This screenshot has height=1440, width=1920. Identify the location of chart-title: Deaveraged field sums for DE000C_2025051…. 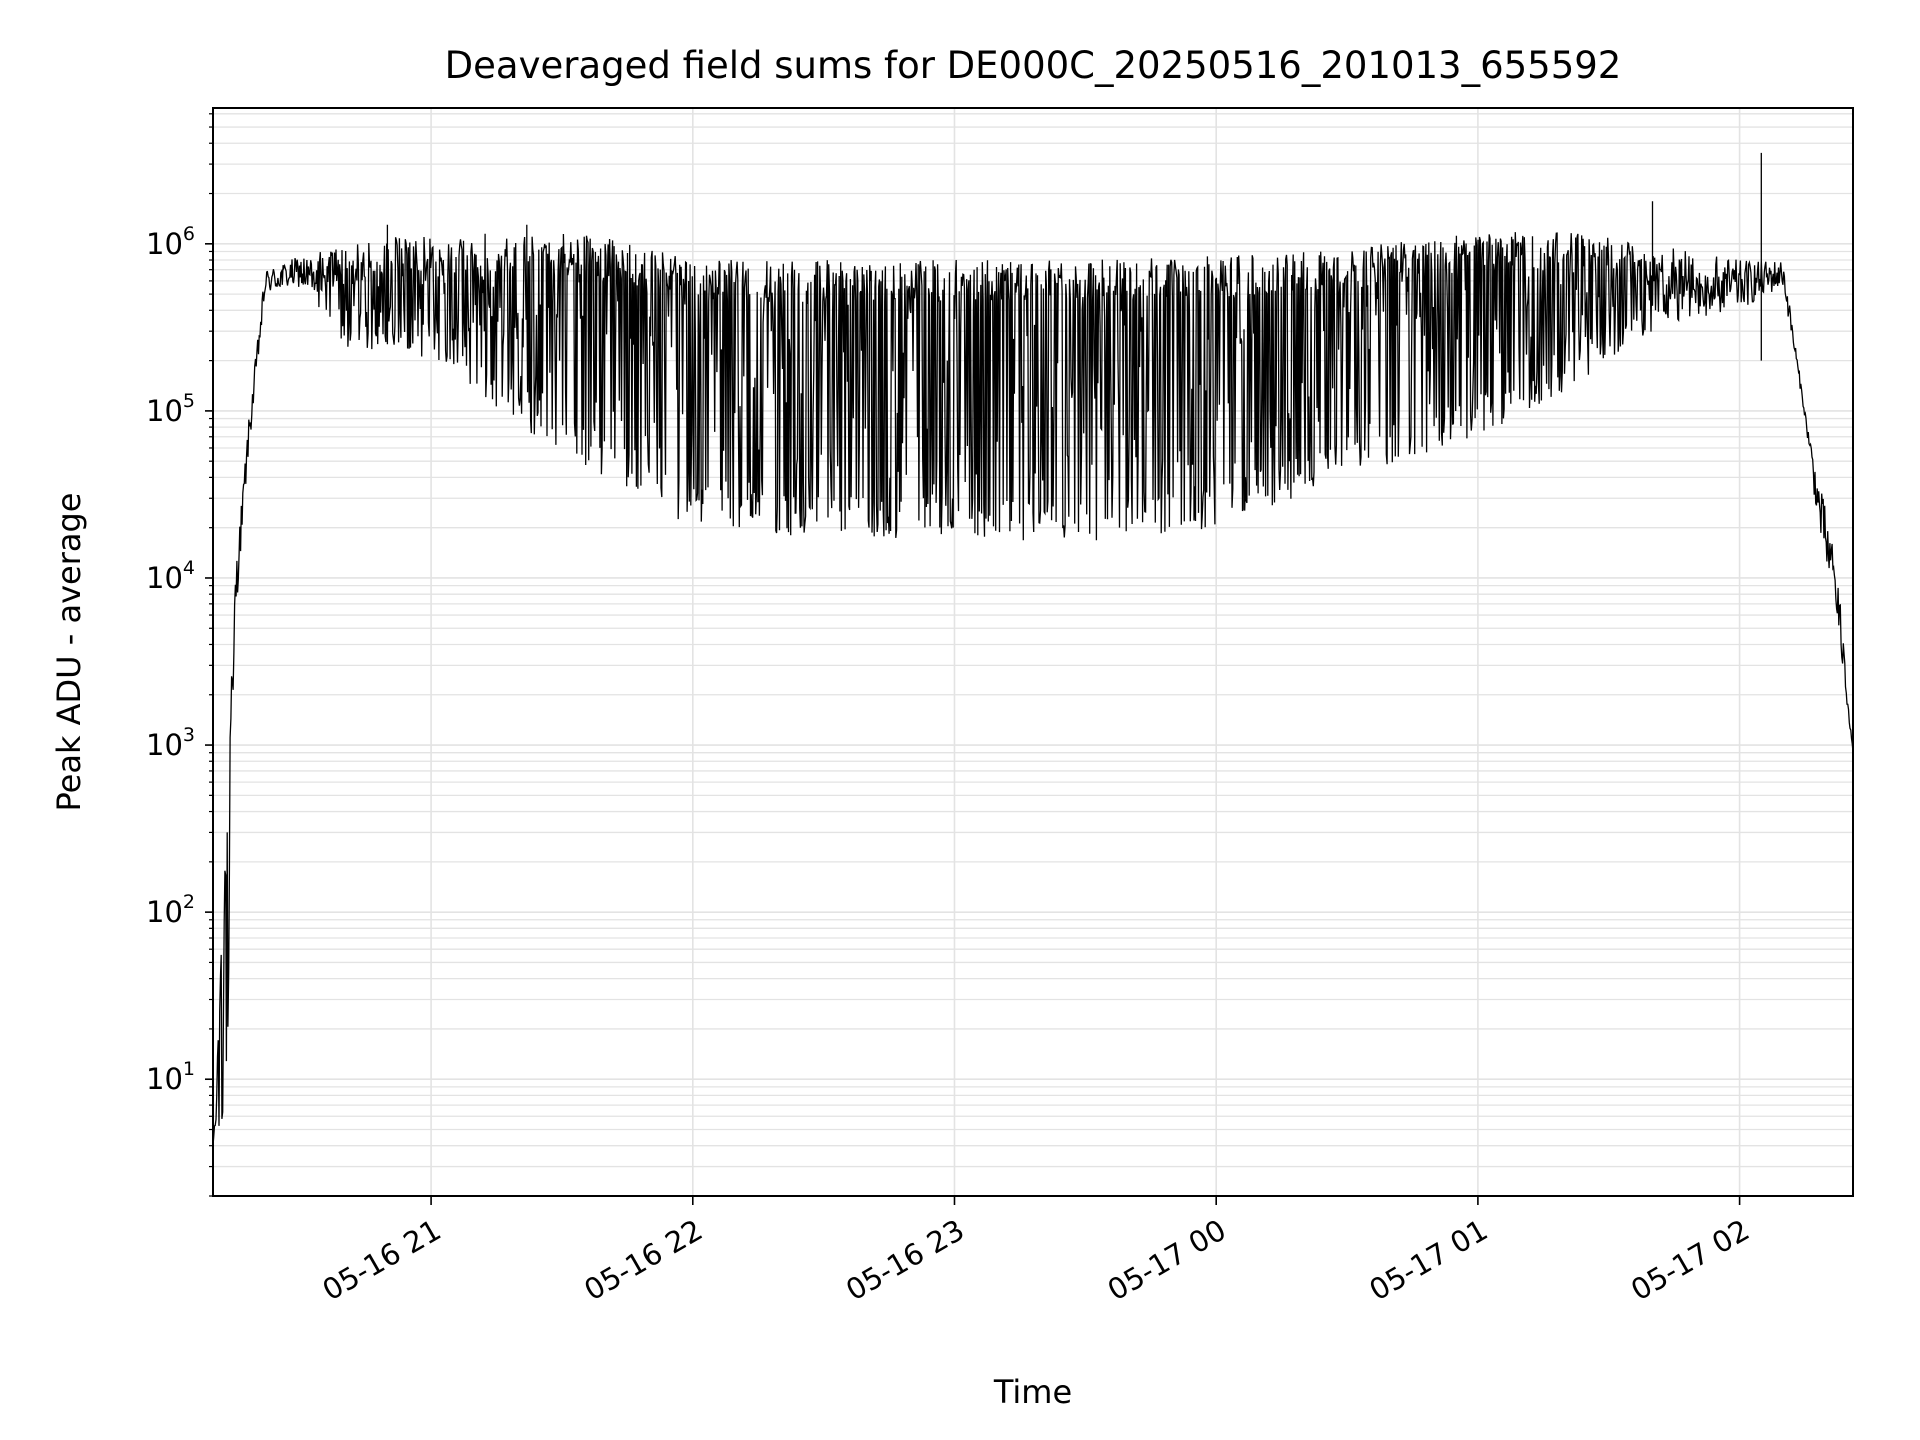
(1033, 65).